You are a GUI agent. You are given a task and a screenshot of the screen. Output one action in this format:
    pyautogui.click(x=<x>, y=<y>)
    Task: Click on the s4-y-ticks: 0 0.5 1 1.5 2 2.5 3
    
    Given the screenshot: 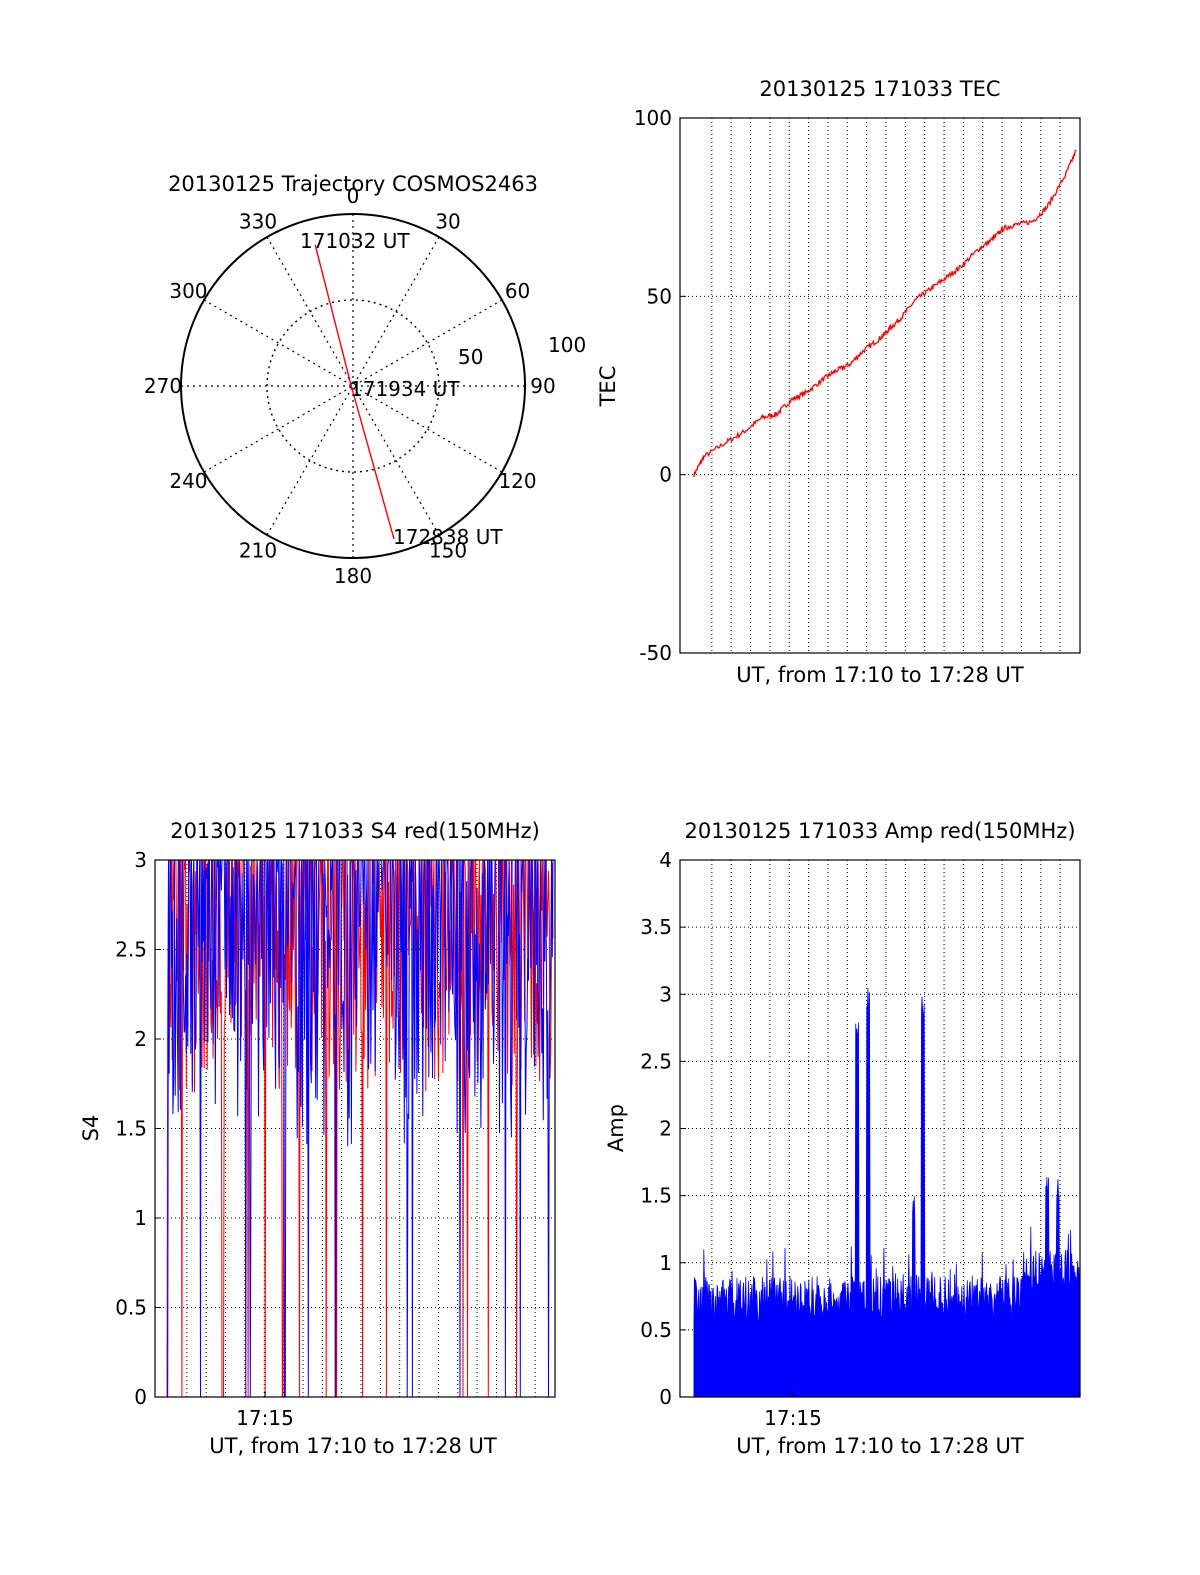 What is the action you would take?
    pyautogui.click(x=138, y=1128)
    